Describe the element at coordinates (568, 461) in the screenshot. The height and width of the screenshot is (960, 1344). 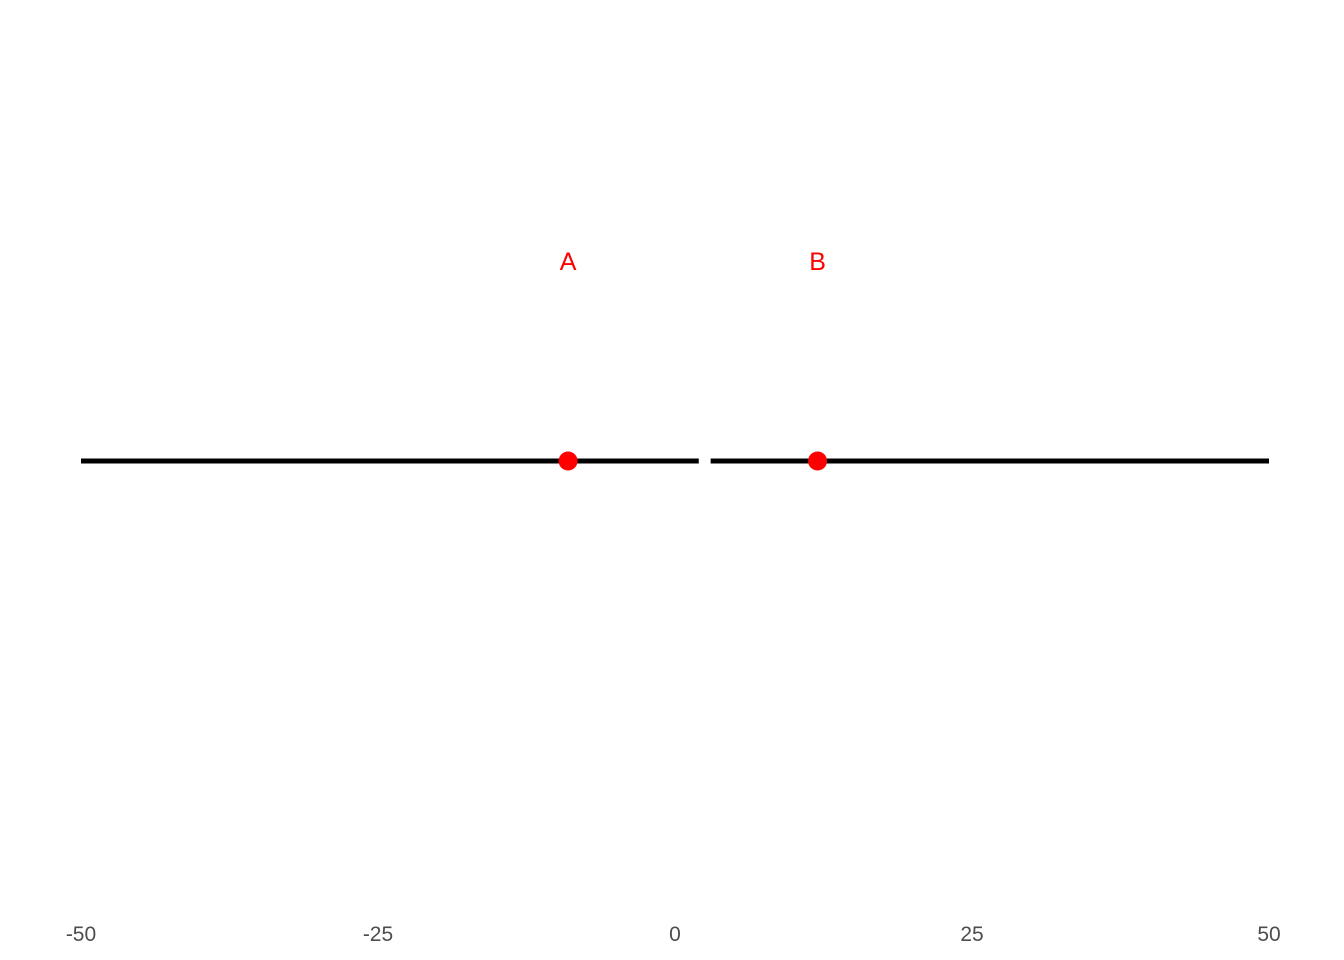
I see `point-a` at that location.